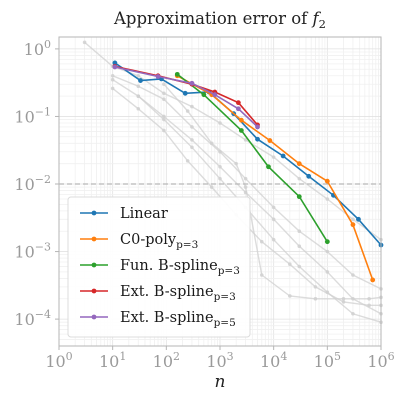 Image resolution: width=406 pixels, height=406 pixels. Describe the element at coordinates (380, 360) in the screenshot. I see `x-tick-label: 10⁶` at that location.